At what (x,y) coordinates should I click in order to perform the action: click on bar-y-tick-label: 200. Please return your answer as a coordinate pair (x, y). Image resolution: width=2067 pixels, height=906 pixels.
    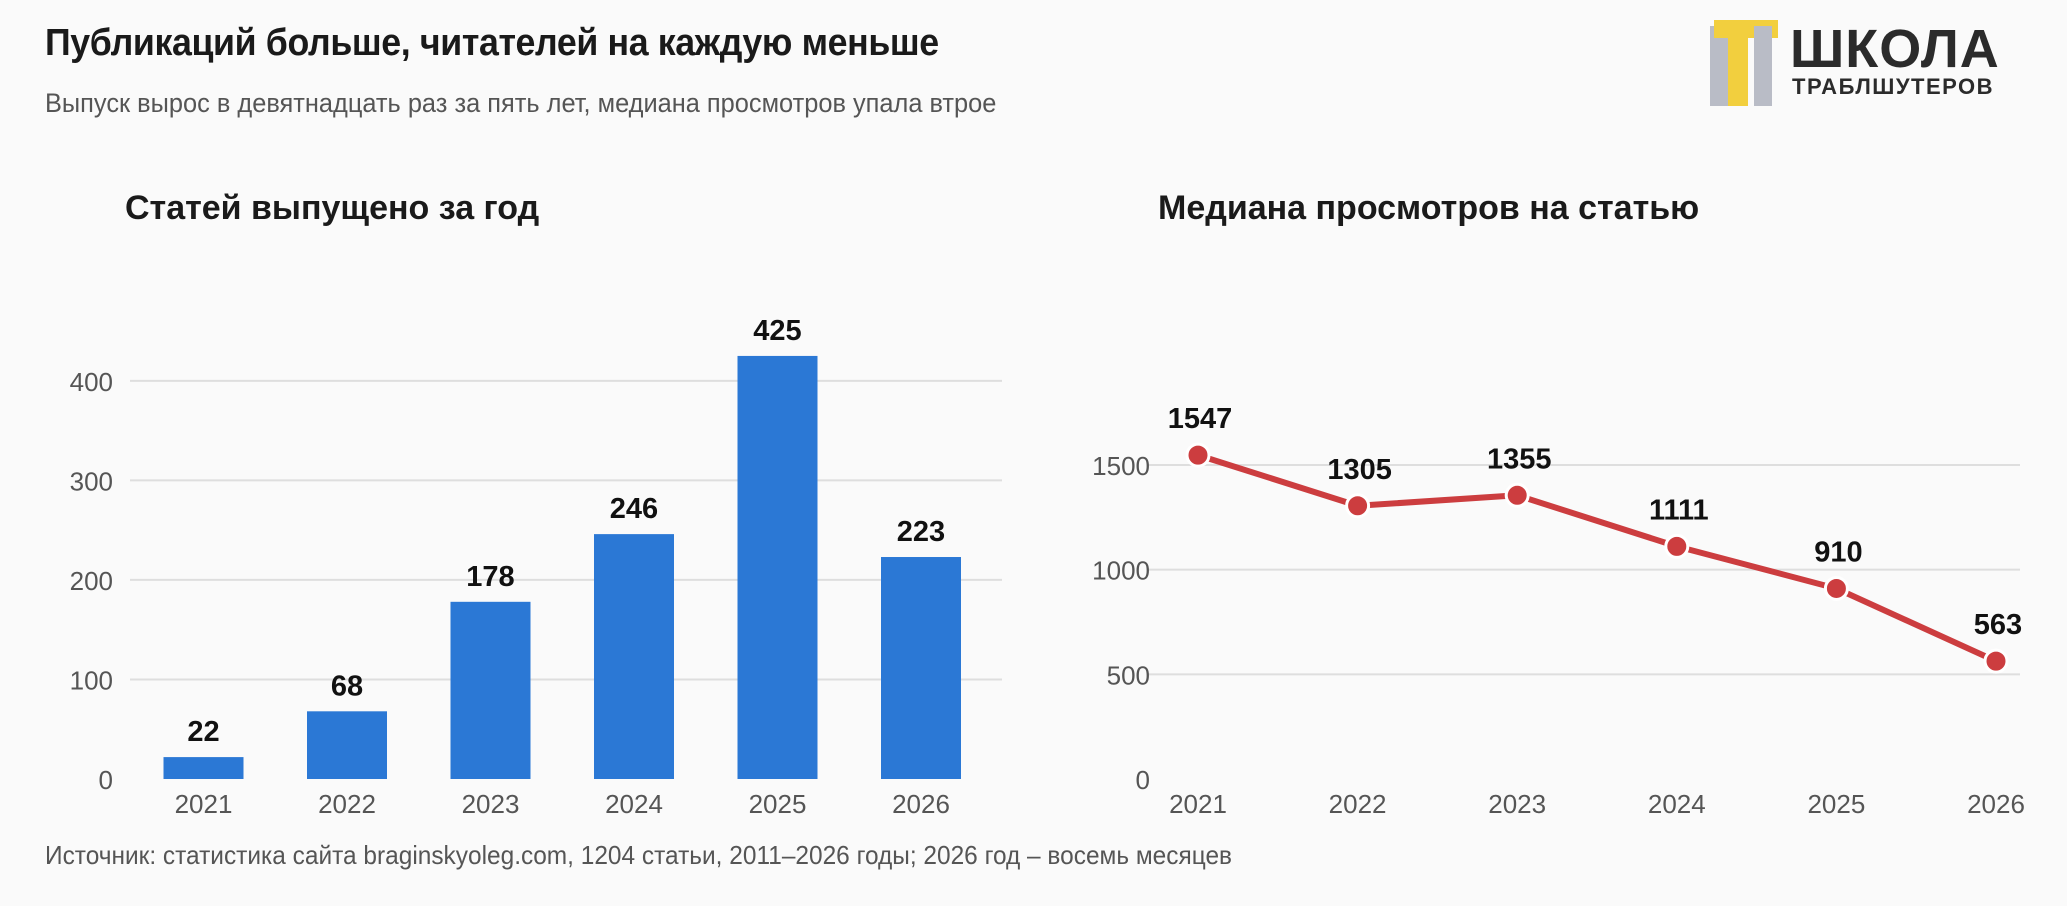
    Looking at the image, I should click on (91, 581).